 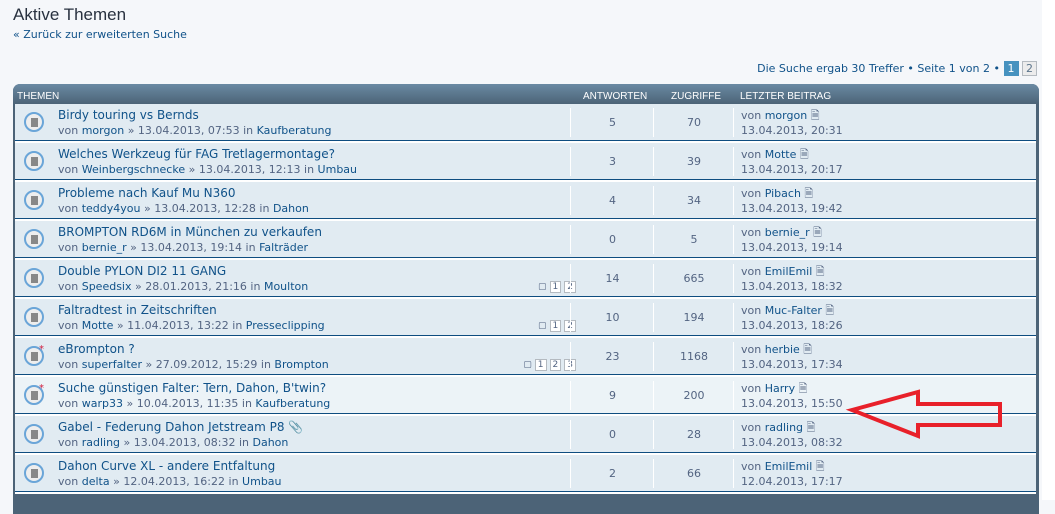 I want to click on author-link: radling, so click(x=101, y=442).